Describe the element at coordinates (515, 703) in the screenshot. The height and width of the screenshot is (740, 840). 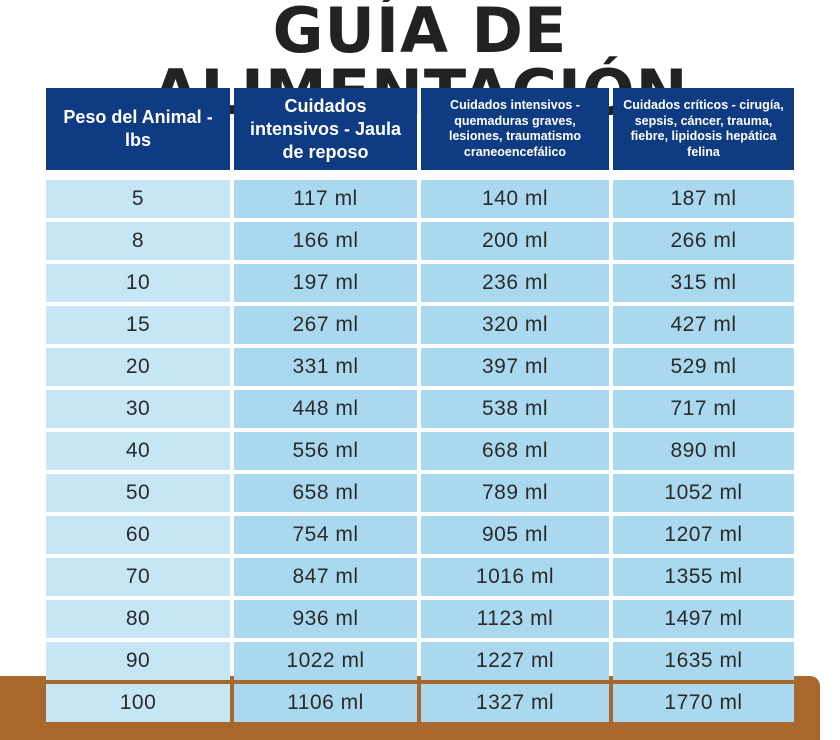
I see `burns-cell: 1327 ml` at that location.